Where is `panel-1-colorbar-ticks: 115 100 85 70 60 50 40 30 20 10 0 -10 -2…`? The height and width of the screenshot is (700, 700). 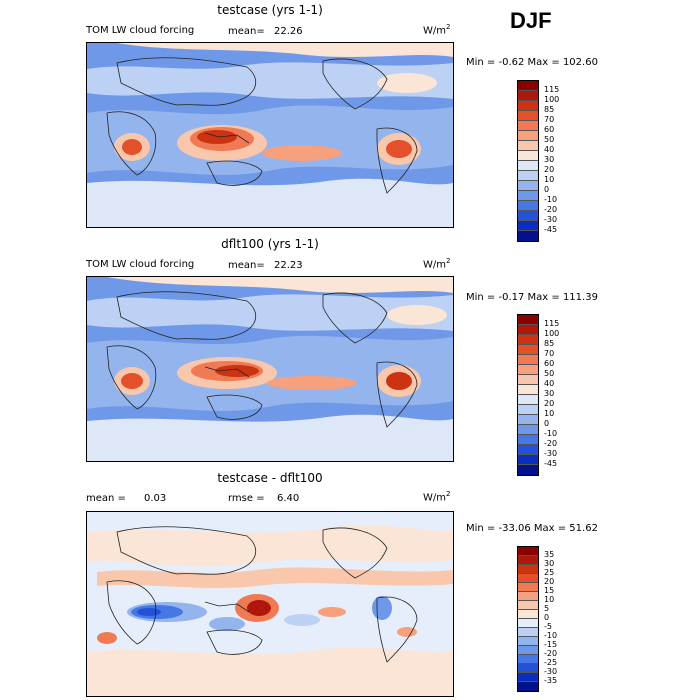 panel-1-colorbar-ticks: 115 100 85 70 60 50 40 30 20 10 0 -10 -2… is located at coordinates (551, 160).